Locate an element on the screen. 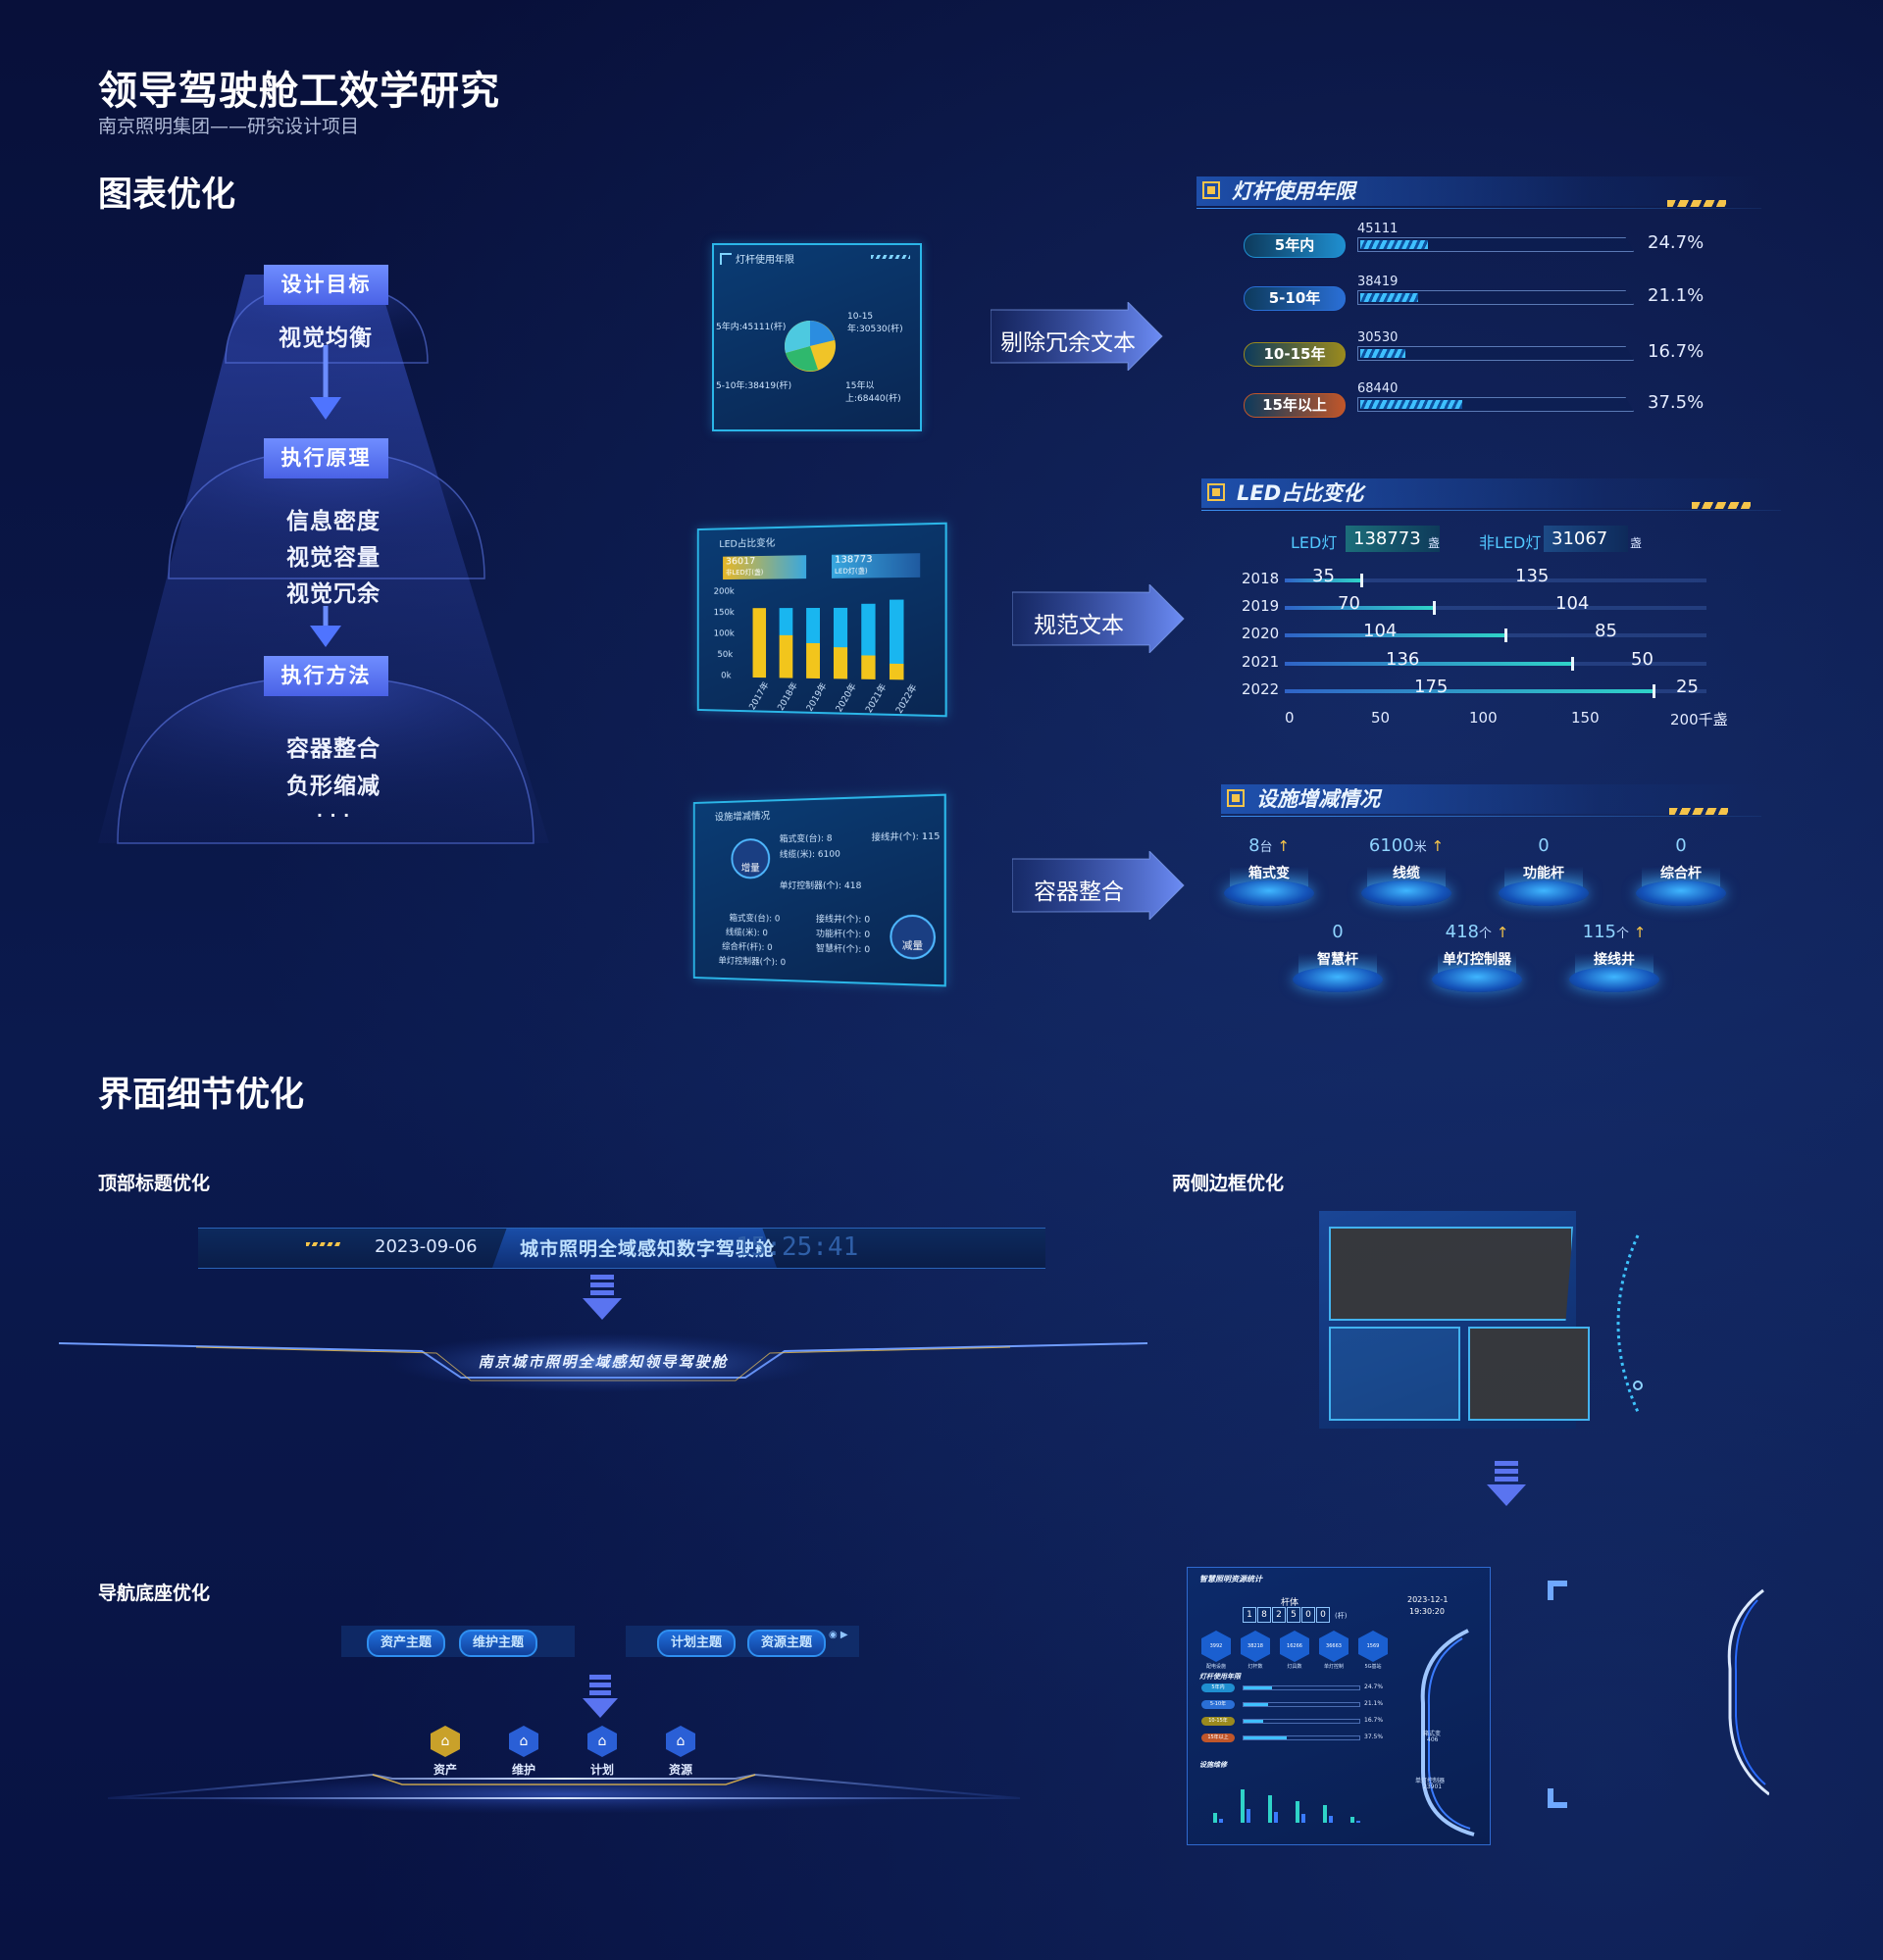 This screenshot has height=1960, width=1883. facility-name: 综合杆 is located at coordinates (1681, 873).